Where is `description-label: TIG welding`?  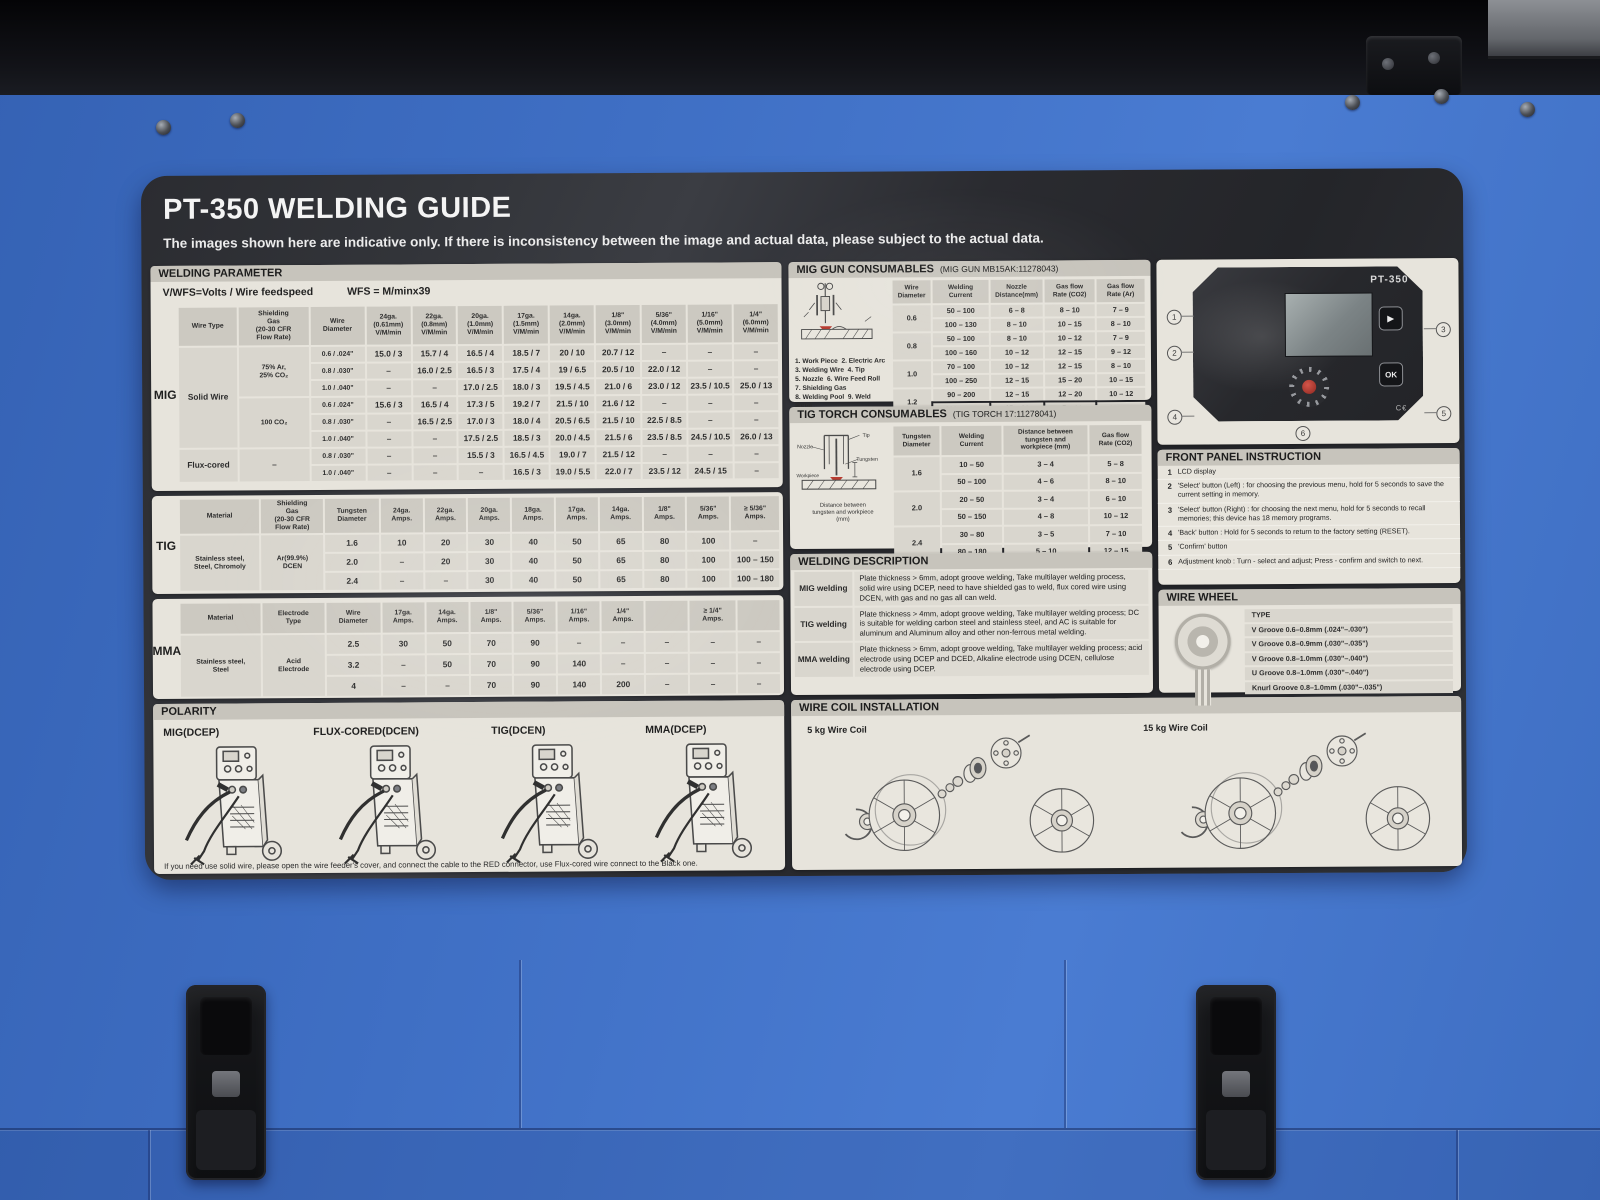
description-label: TIG welding is located at coordinates (823, 624).